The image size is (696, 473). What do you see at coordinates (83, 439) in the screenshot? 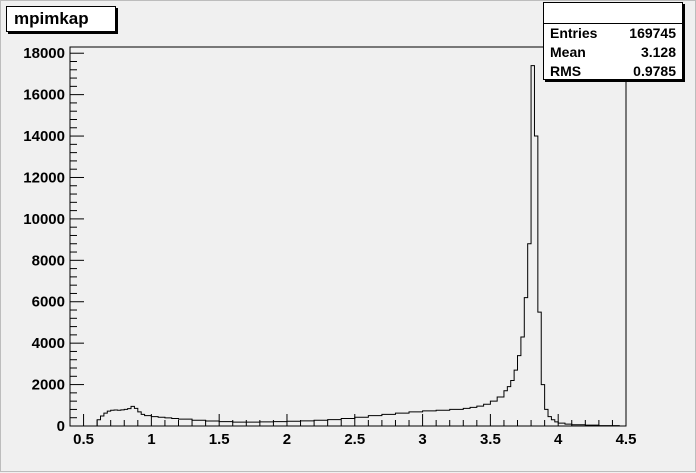
I see `x-tick-label: 0.5` at bounding box center [83, 439].